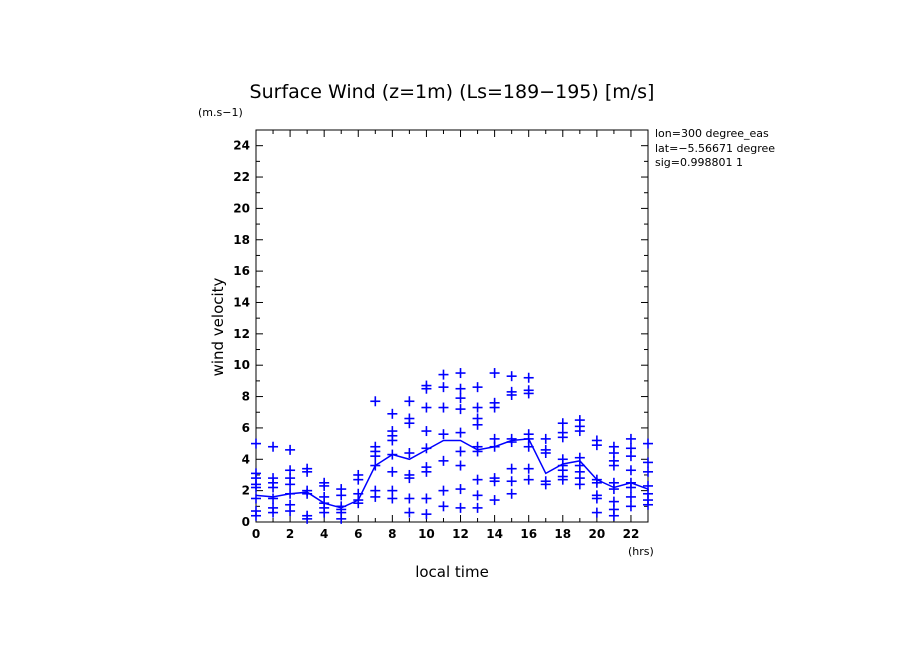  Describe the element at coordinates (246, 522) in the screenshot. I see `y-tick-label: 0` at that location.